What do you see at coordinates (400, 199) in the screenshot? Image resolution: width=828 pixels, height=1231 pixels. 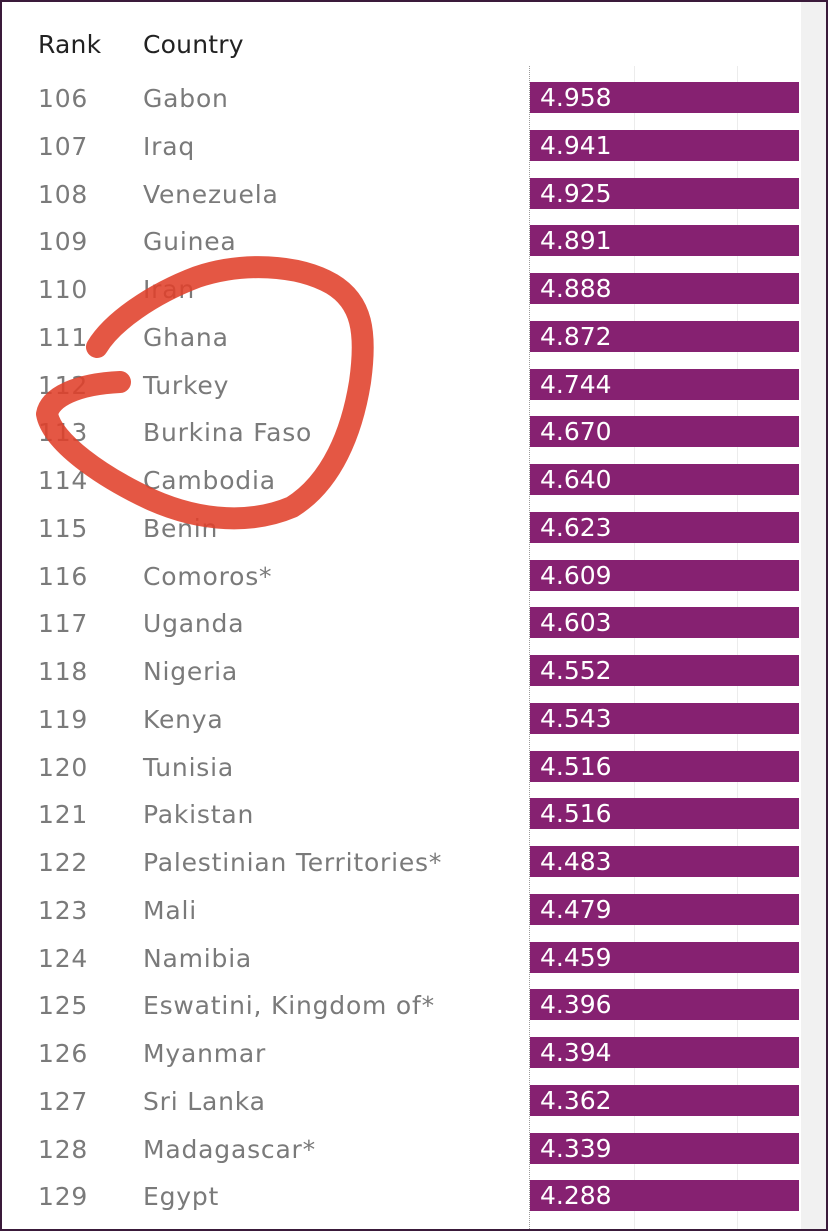 I see `table-row: 108 Venezuela 4.925` at bounding box center [400, 199].